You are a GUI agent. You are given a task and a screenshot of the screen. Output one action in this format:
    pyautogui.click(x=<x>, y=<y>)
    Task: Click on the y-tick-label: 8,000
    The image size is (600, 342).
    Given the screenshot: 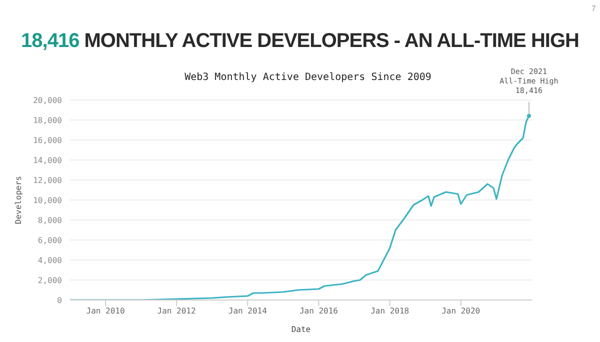 What is the action you would take?
    pyautogui.click(x=50, y=220)
    